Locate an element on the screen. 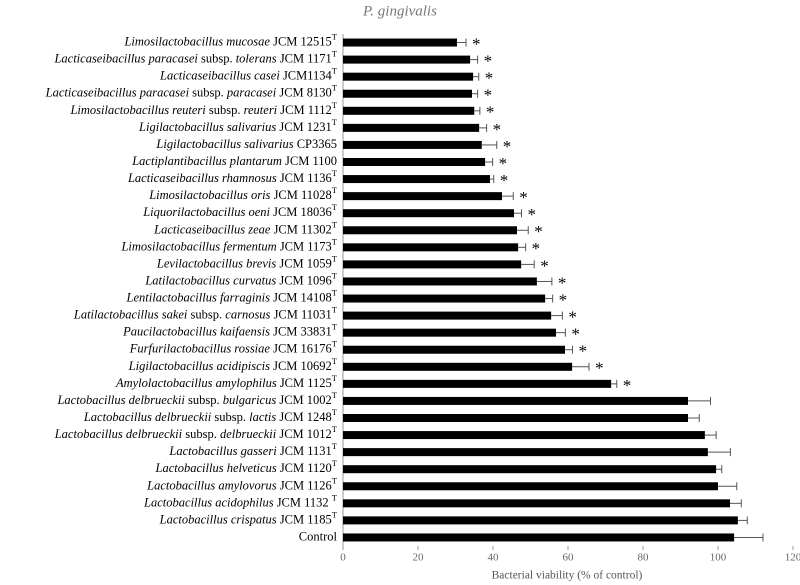 Image resolution: width=800 pixels, height=585 pixels. label-part: JCM 11302 is located at coordinates (300, 229).